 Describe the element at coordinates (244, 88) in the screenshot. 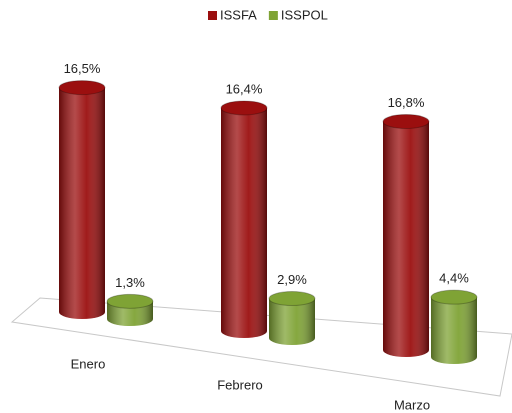

I see `value-label: 16,4%` at that location.